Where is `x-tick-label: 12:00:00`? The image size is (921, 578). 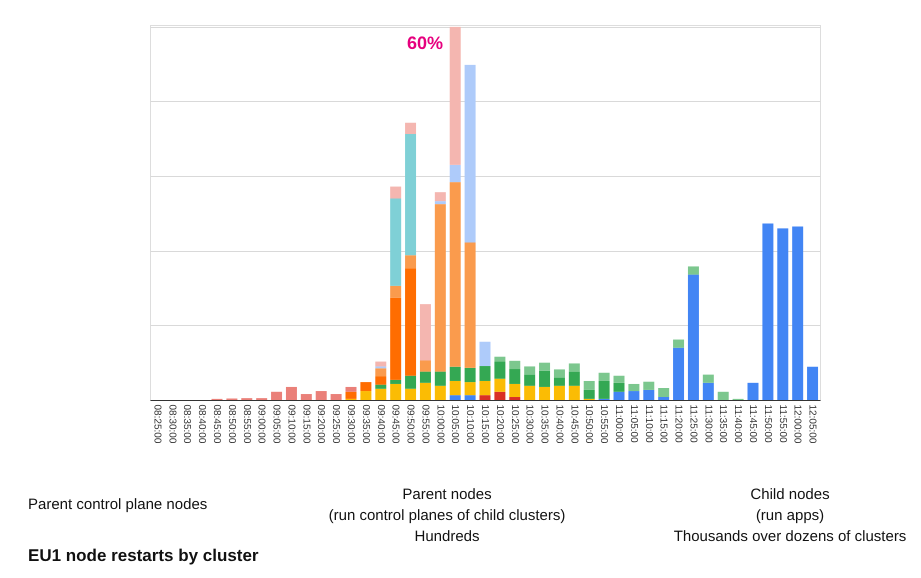 x-tick-label: 12:00:00 is located at coordinates (797, 424).